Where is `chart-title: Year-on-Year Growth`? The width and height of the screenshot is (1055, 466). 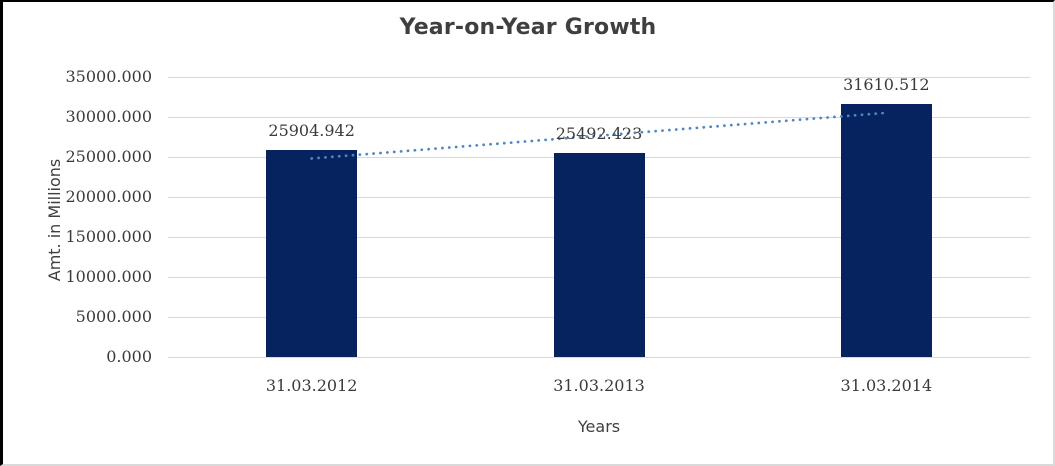
chart-title: Year-on-Year Growth is located at coordinates (528, 27).